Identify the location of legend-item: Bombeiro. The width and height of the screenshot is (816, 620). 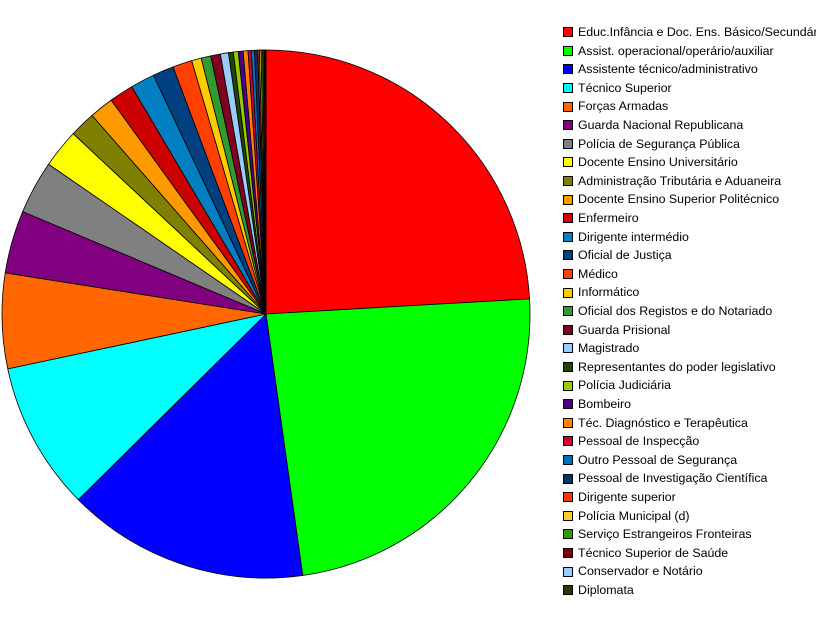
(689, 404).